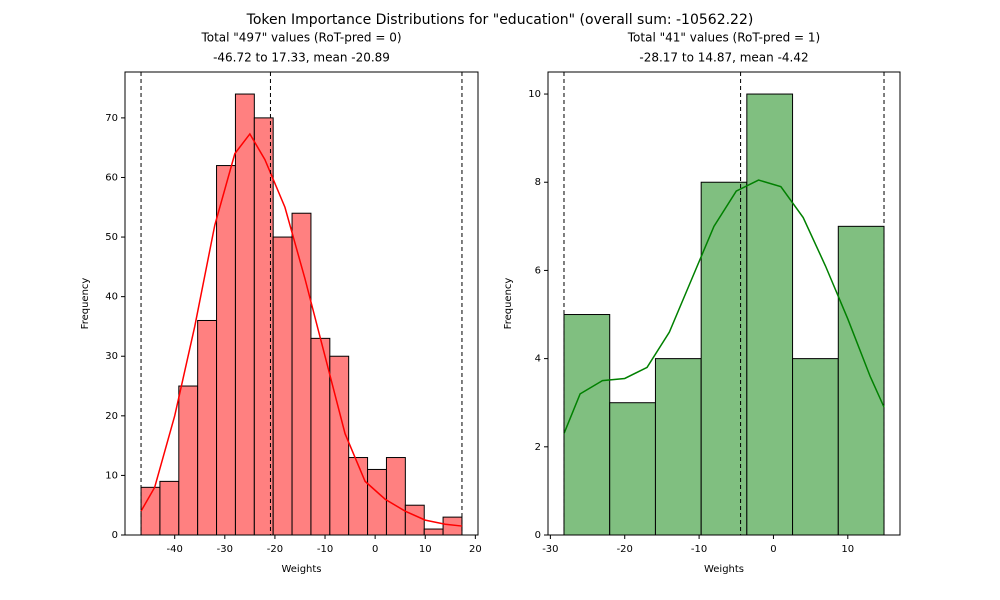  What do you see at coordinates (723, 58) in the screenshot?
I see `chart-title: -28.17 to 14.87, mean -4.42` at bounding box center [723, 58].